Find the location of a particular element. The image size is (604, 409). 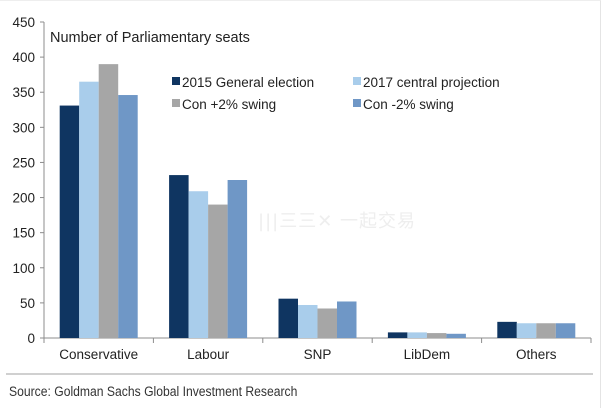

watermark: |||三三✕ 一起交易 is located at coordinates (337, 221).